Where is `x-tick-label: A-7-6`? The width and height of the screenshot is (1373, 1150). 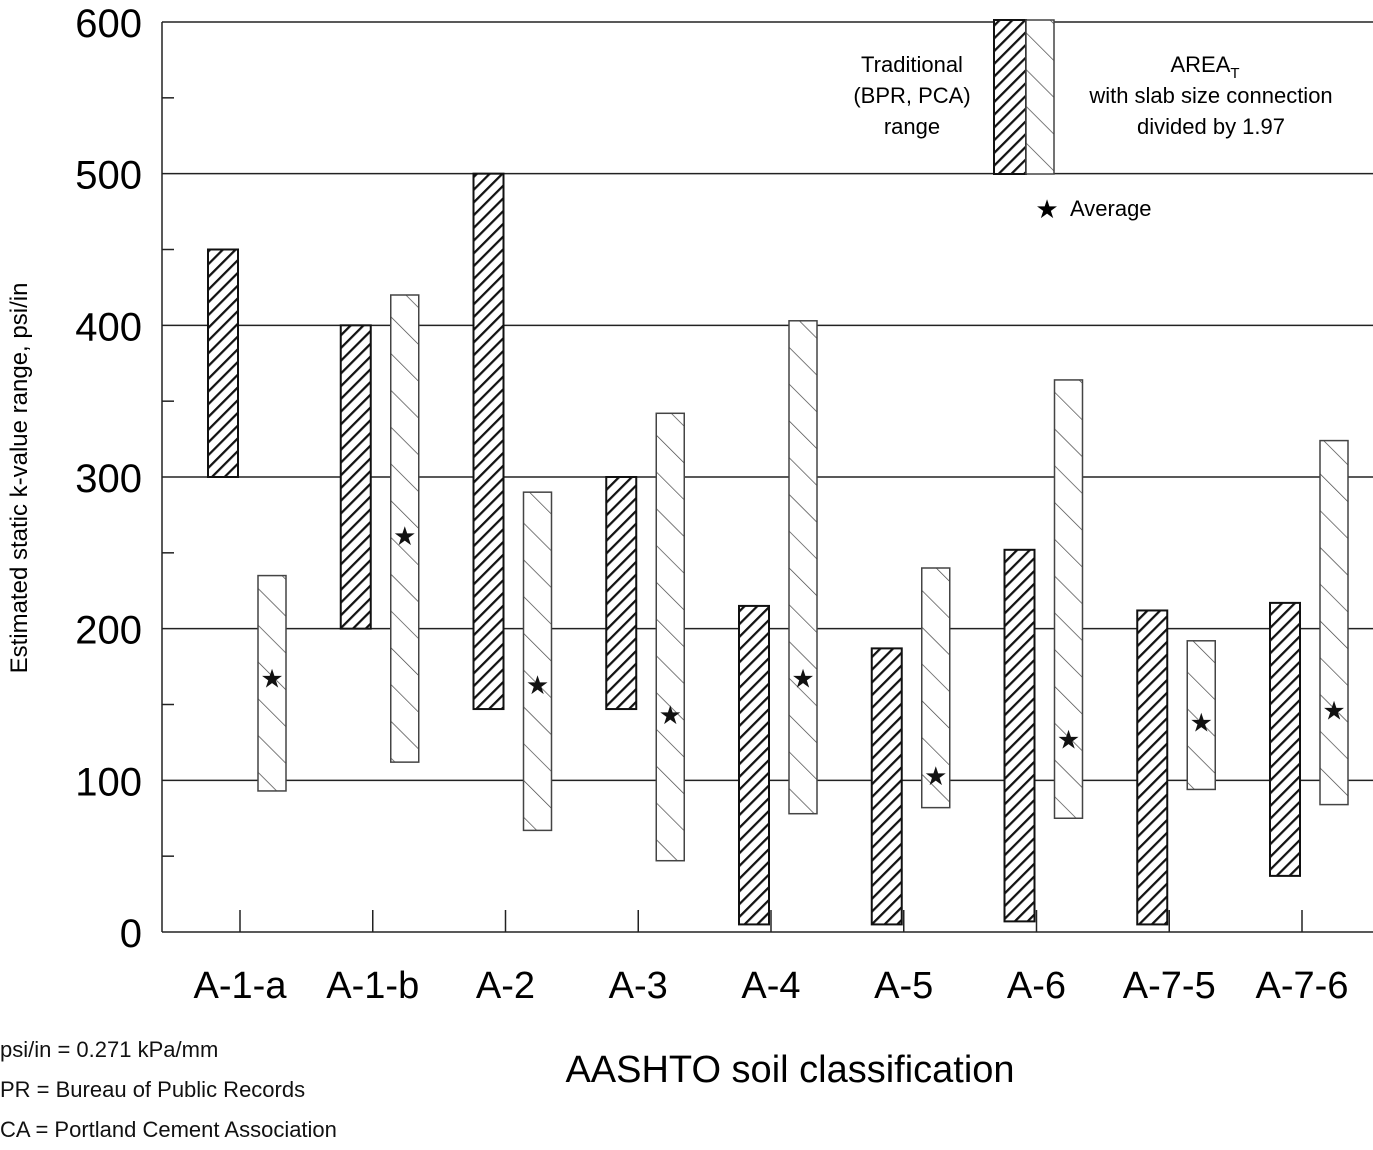 x-tick-label: A-7-6 is located at coordinates (1302, 986).